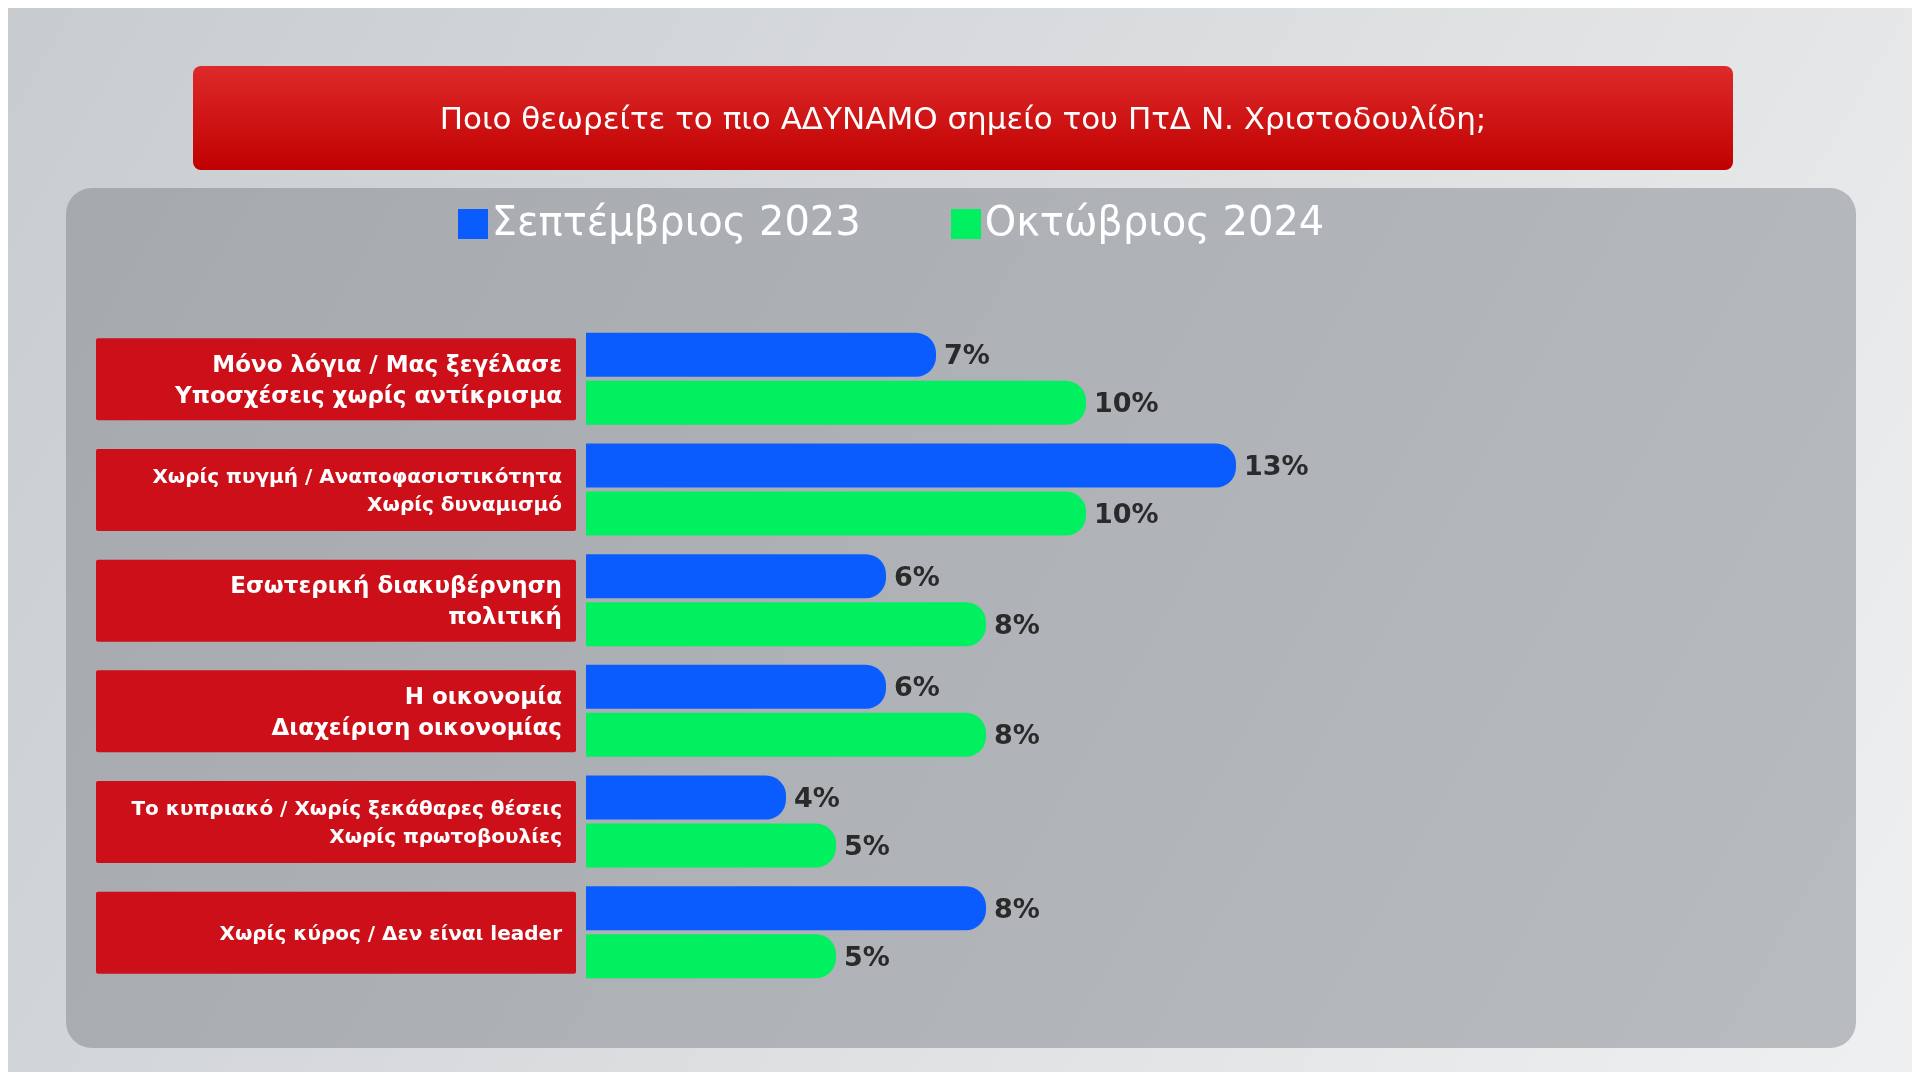  I want to click on y-tick-label: Μόνο λόγια / Μας ξεγέλασε Υποσχέσεις χωρίς αντίκρισμα, so click(368, 379).